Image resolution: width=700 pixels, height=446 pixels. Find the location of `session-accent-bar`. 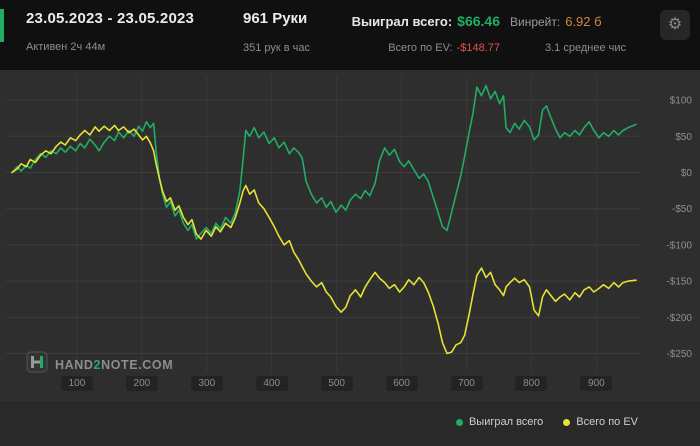

session-accent-bar is located at coordinates (2, 25).